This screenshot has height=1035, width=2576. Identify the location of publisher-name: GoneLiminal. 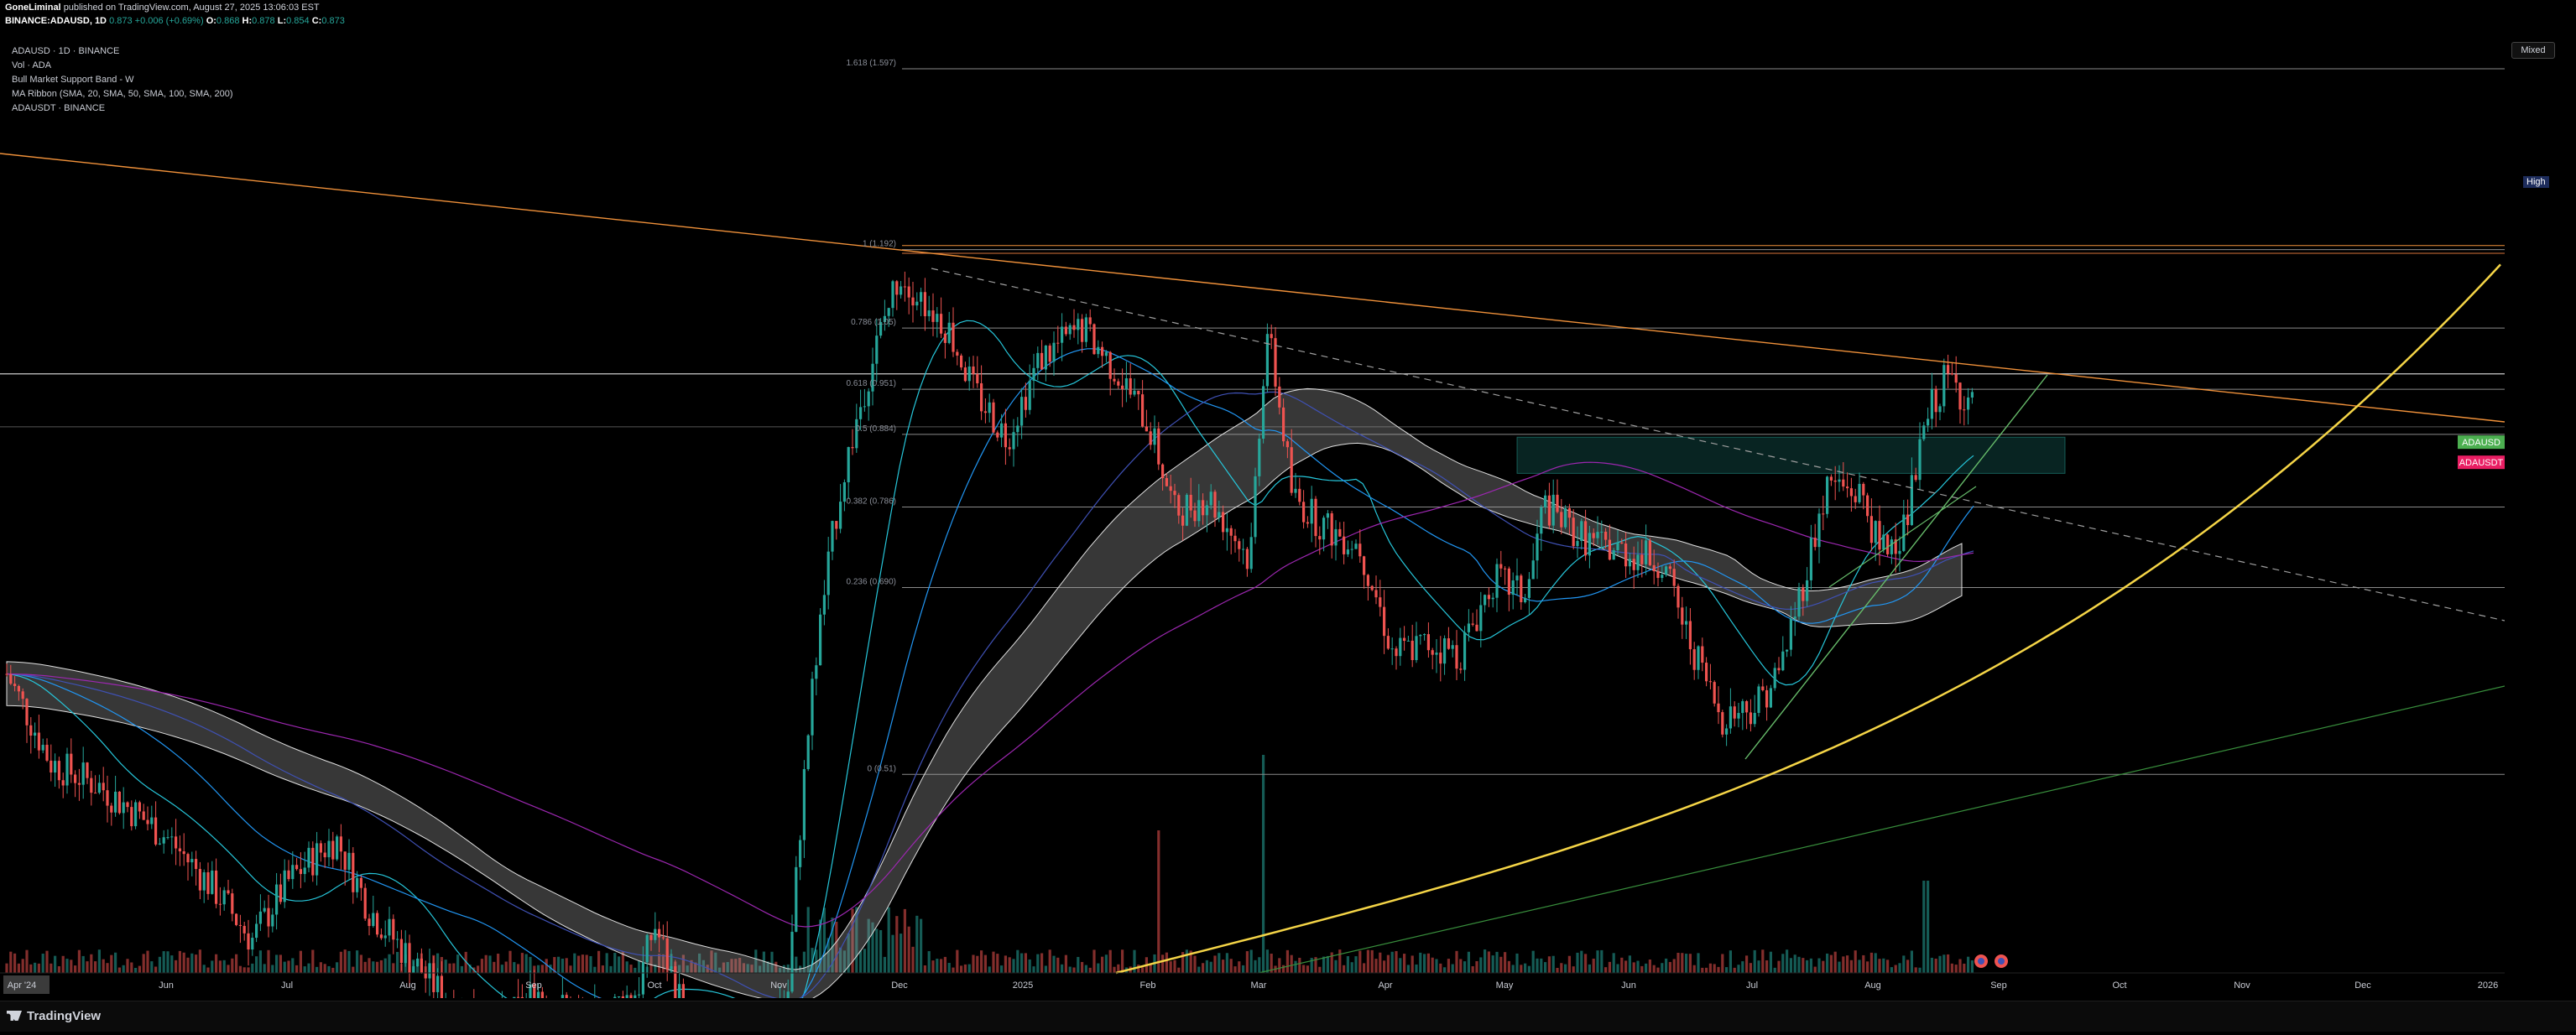
(33, 8).